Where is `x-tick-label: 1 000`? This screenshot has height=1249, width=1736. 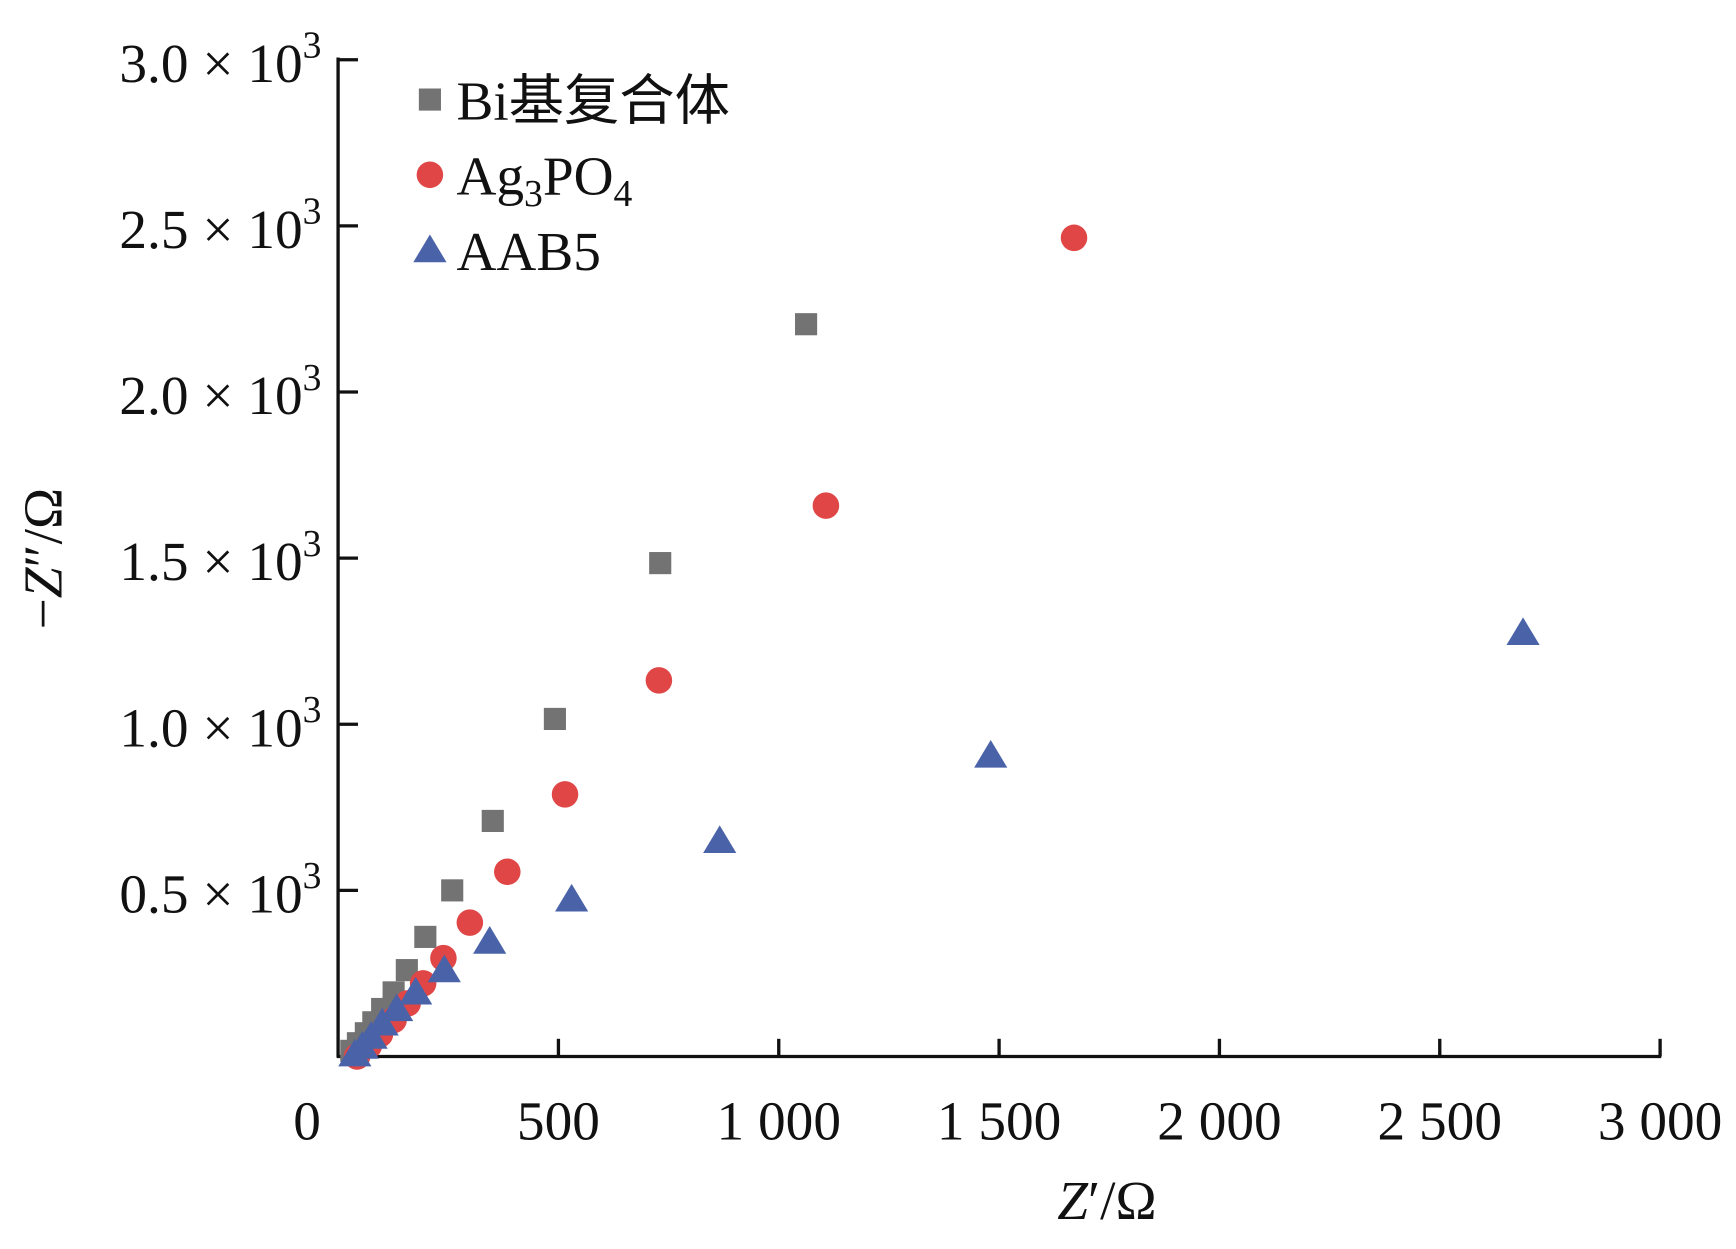
x-tick-label: 1 000 is located at coordinates (779, 1120).